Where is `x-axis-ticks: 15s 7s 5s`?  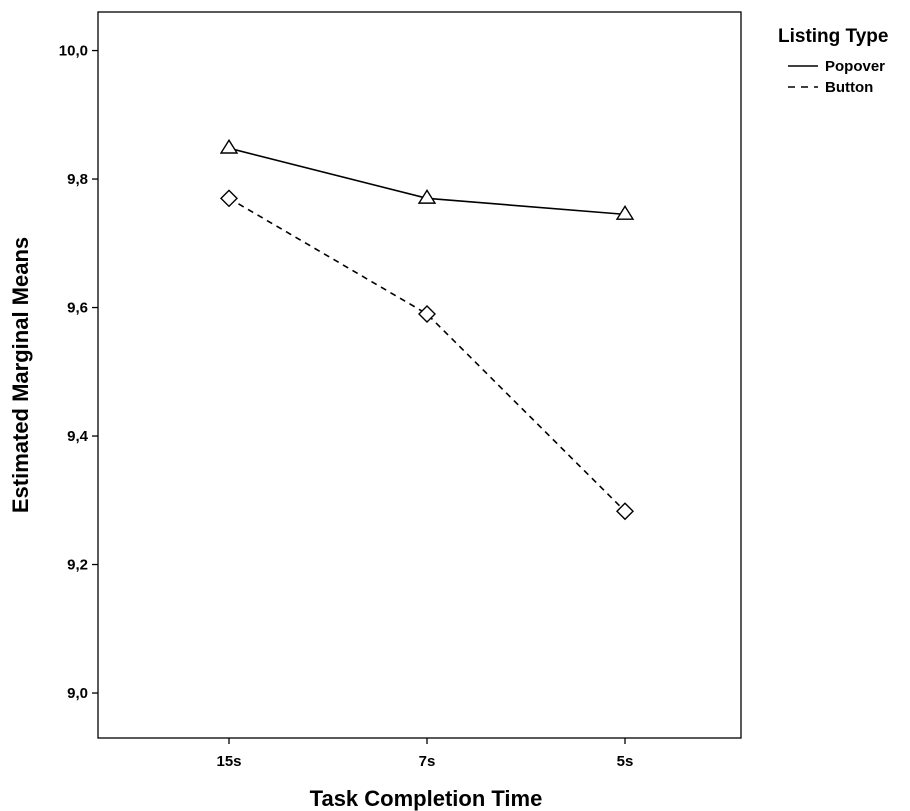 x-axis-ticks: 15s 7s 5s is located at coordinates (424, 754).